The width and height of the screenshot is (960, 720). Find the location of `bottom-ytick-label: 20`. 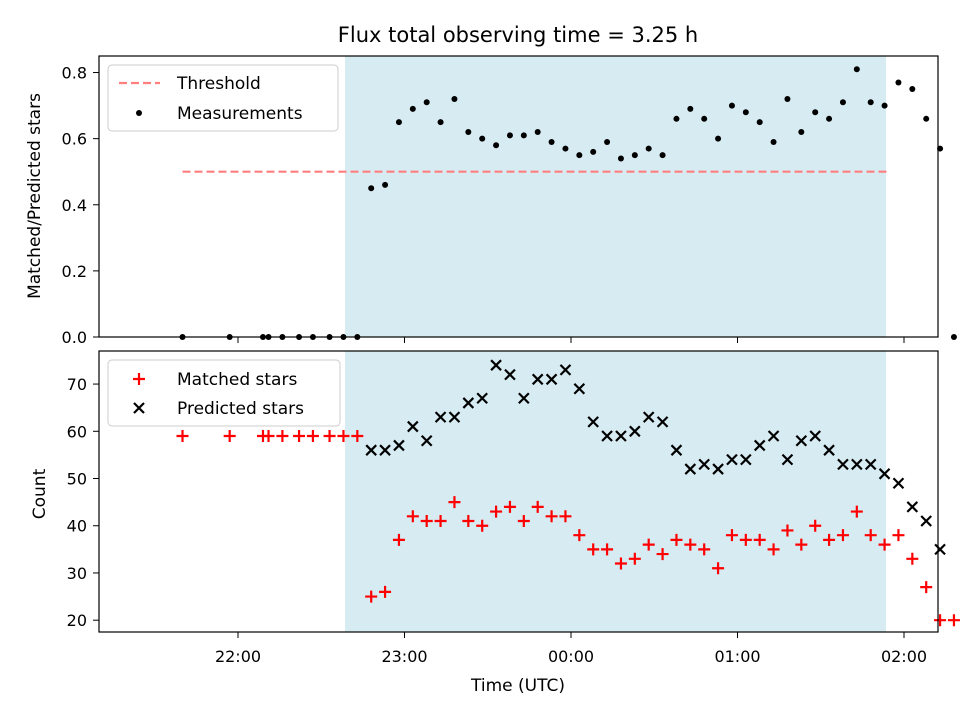

bottom-ytick-label: 20 is located at coordinates (77, 620).